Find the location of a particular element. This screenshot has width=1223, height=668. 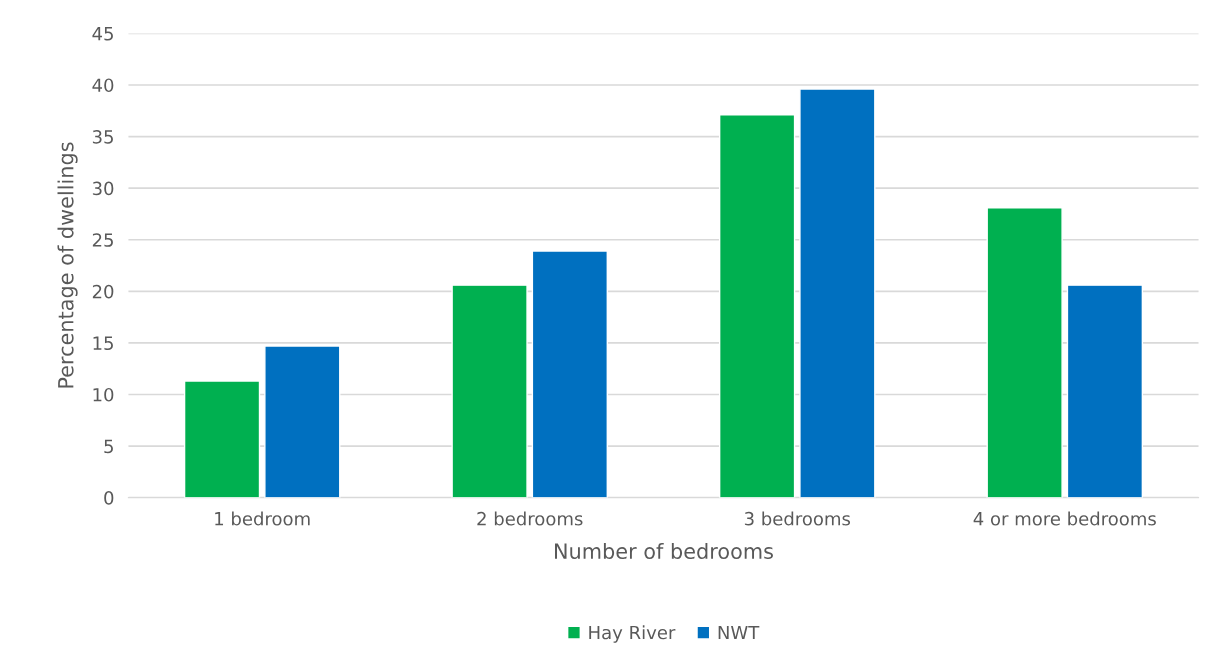

legend-label: Hay River is located at coordinates (632, 634).